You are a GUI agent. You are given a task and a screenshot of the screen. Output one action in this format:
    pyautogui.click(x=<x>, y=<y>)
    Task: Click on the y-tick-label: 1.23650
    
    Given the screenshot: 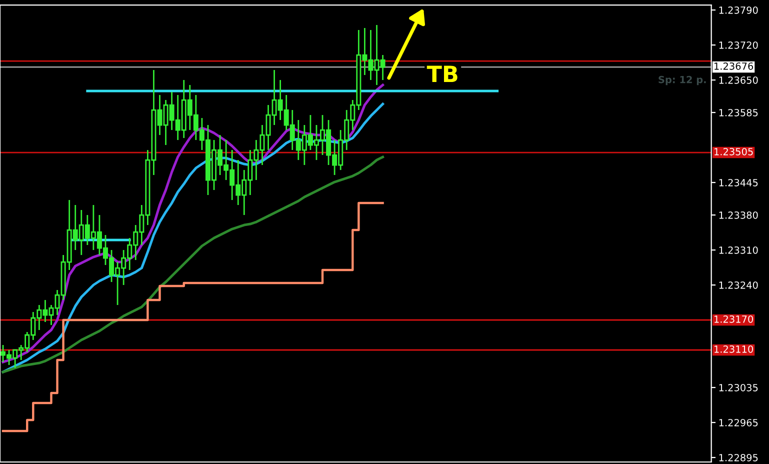 What is the action you would take?
    pyautogui.click(x=738, y=80)
    